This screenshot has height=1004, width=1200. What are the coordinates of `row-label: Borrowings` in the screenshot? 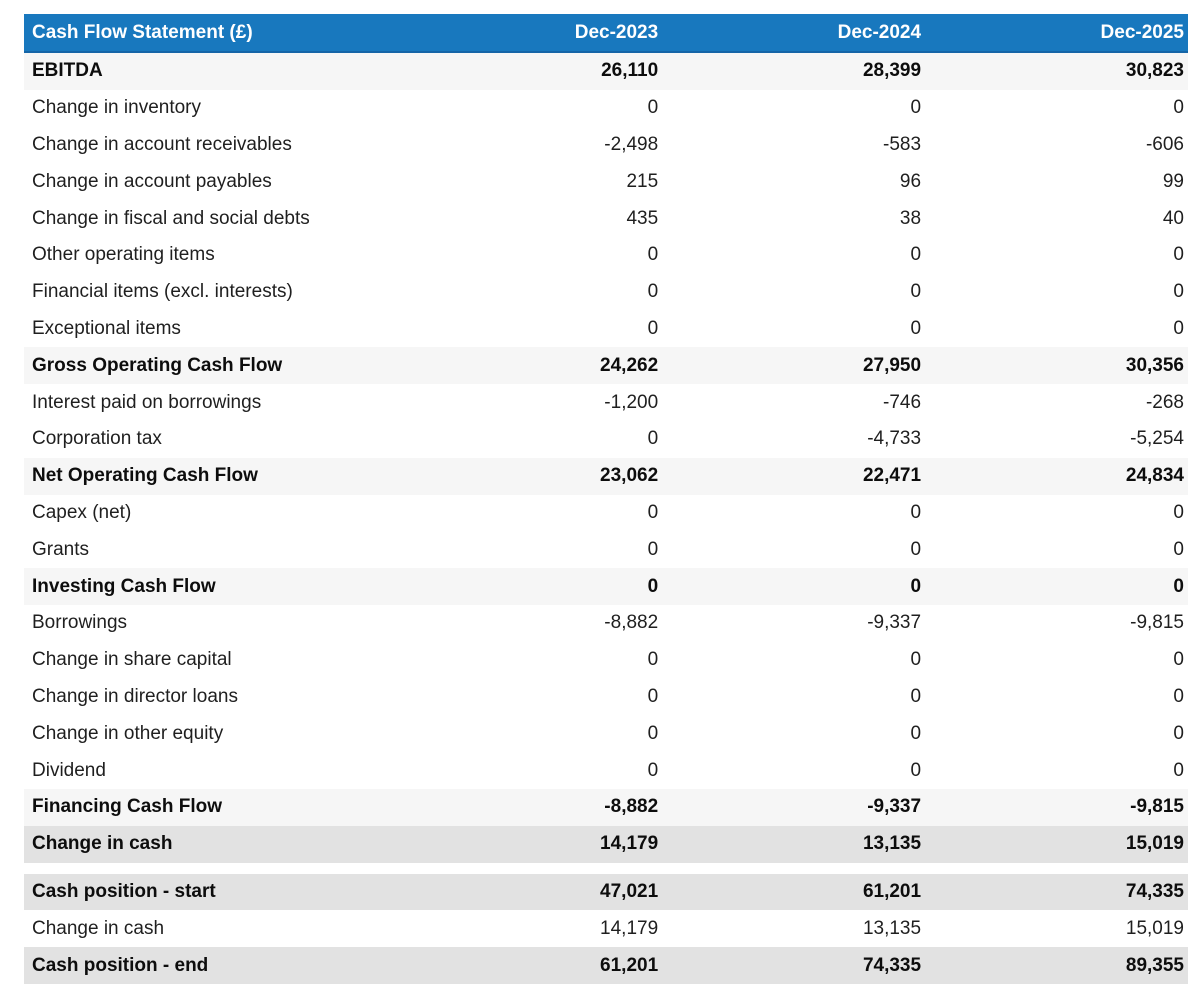 It's located at (212, 623).